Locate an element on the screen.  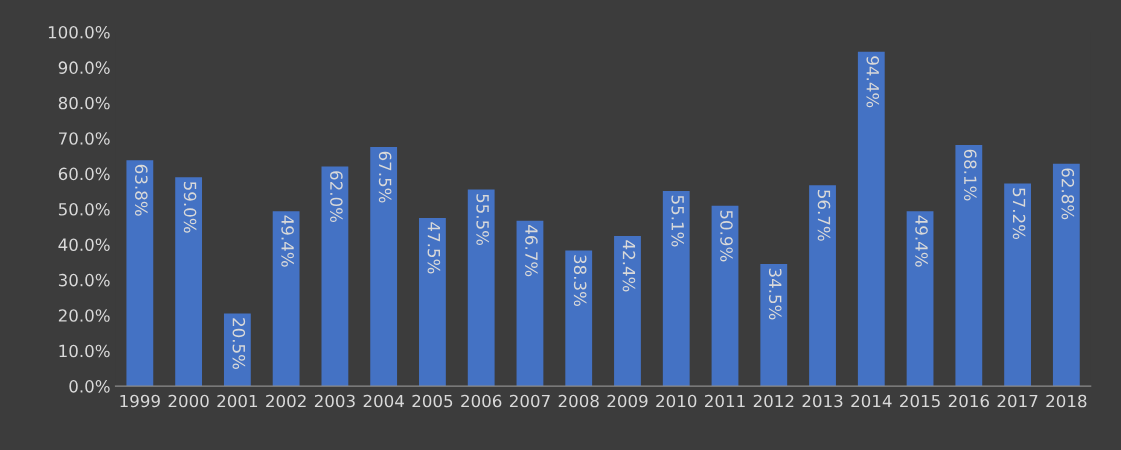
data-label: 38.3% is located at coordinates (580, 281).